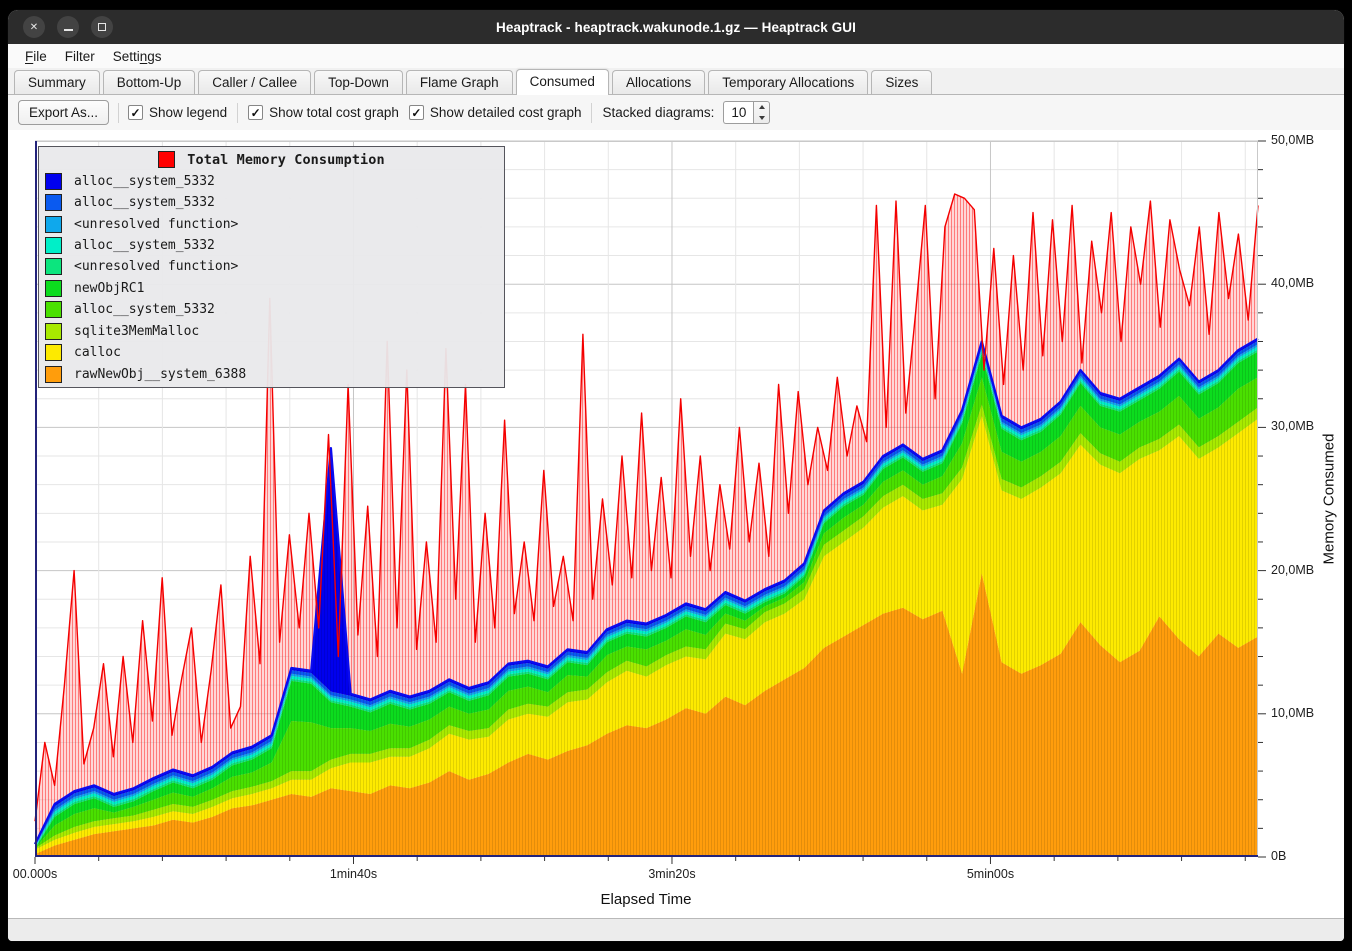 Image resolution: width=1352 pixels, height=951 pixels. Describe the element at coordinates (109, 288) in the screenshot. I see `legend-label: newObjRC1` at that location.